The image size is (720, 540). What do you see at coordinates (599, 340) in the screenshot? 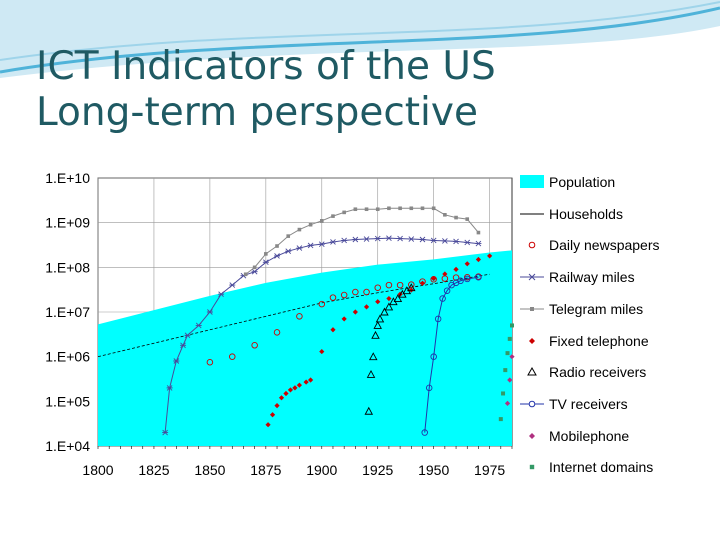
I see `legend-label-fixed-telephone: Fixed telephone` at bounding box center [599, 340].